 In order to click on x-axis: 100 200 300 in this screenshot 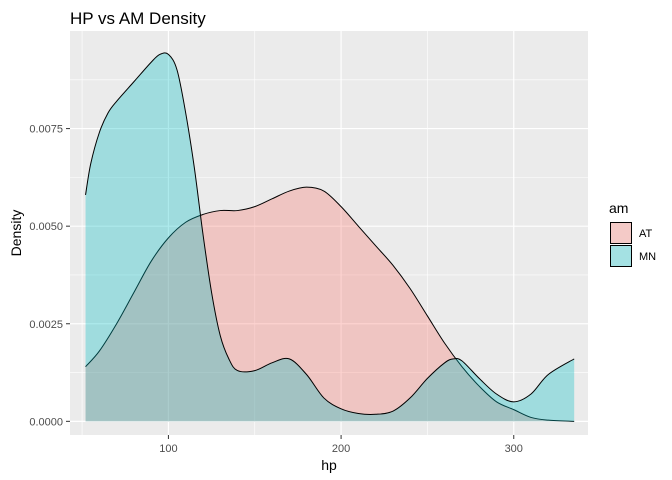, I will do `click(341, 445)`.